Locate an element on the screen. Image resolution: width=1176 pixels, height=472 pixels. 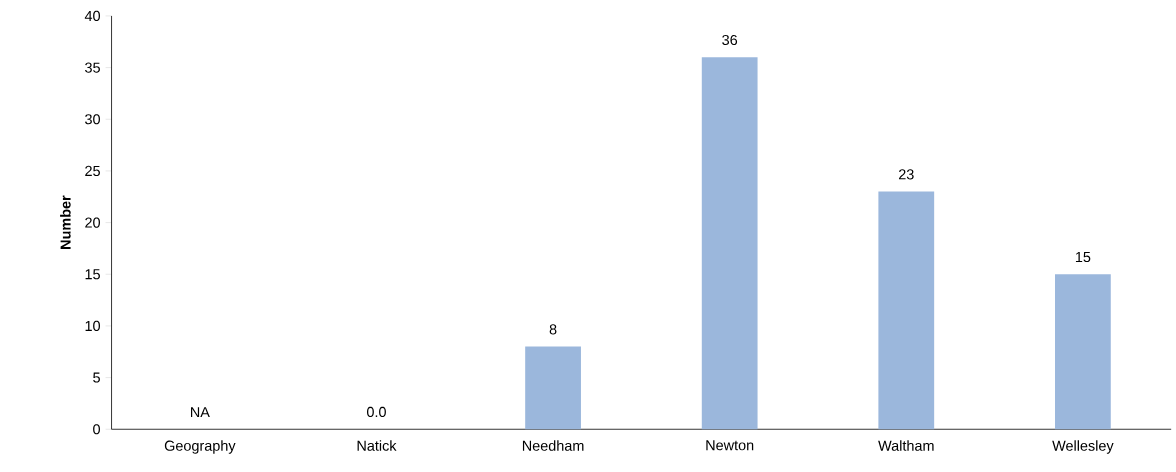
x-tick-label: Wellesley is located at coordinates (1083, 447).